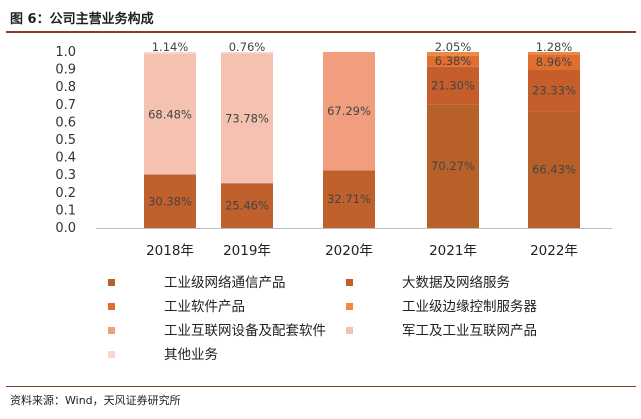  Describe the element at coordinates (321, 32) in the screenshot. I see `title-divider` at that location.